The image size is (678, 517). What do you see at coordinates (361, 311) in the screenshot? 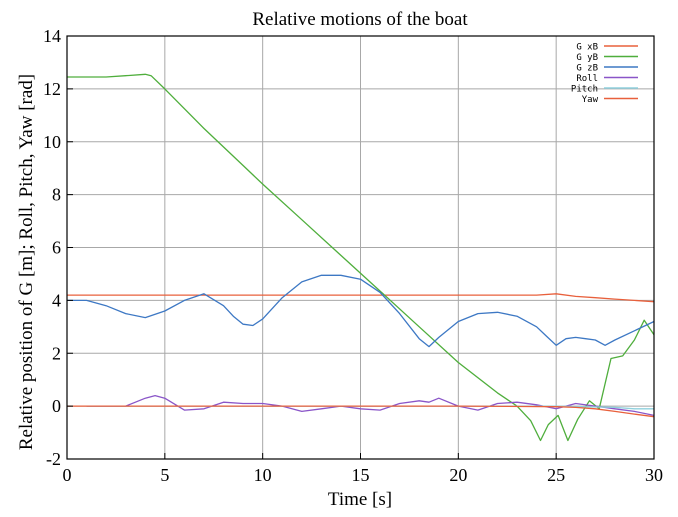
I see `series-line-g-zb` at bounding box center [361, 311].